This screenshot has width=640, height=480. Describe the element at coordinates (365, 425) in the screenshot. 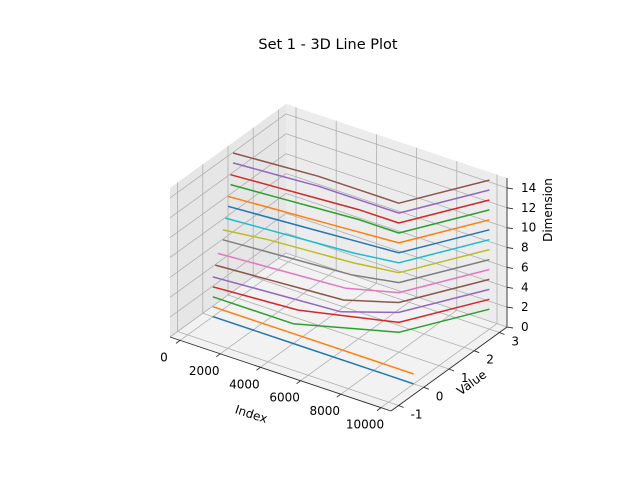

I see `x-tick-label: 10000` at that location.